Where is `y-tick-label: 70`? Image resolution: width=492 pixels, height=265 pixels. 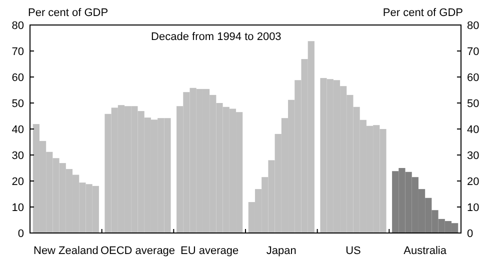 y-tick-label: 70 is located at coordinates (18, 52).